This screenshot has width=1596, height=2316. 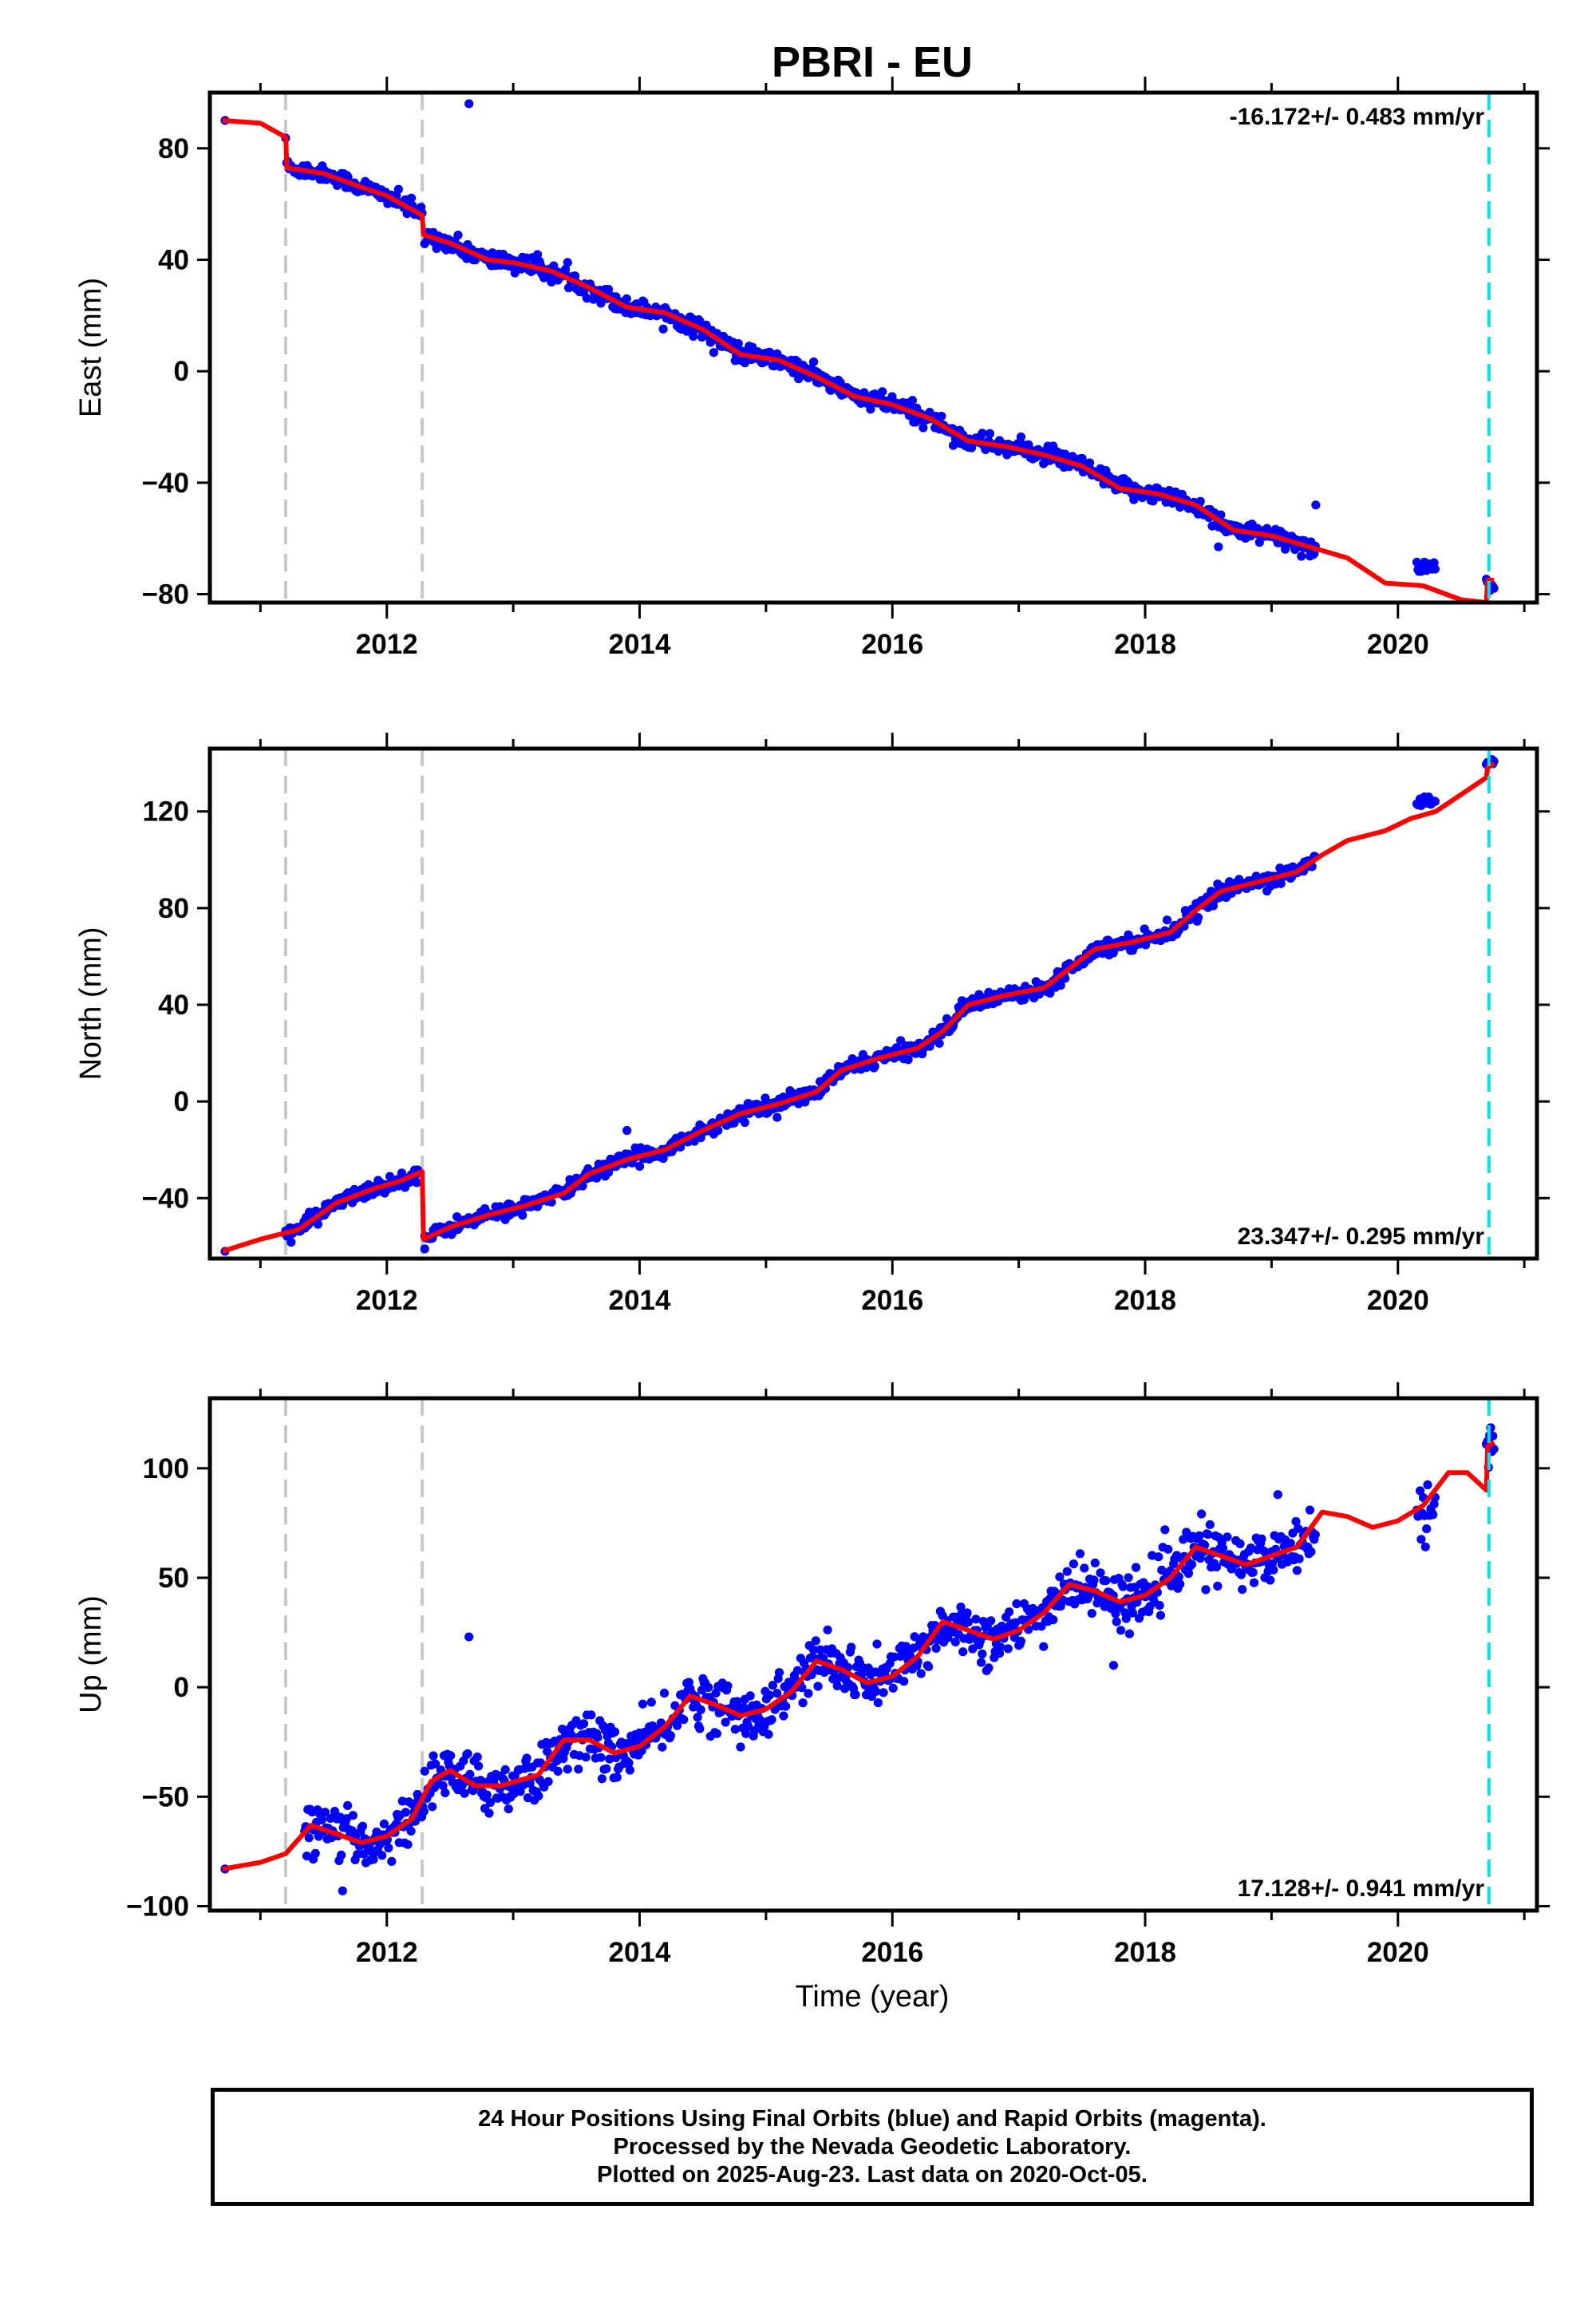 What do you see at coordinates (892, 644) in the screenshot?
I see `x-tick-label: 2016` at bounding box center [892, 644].